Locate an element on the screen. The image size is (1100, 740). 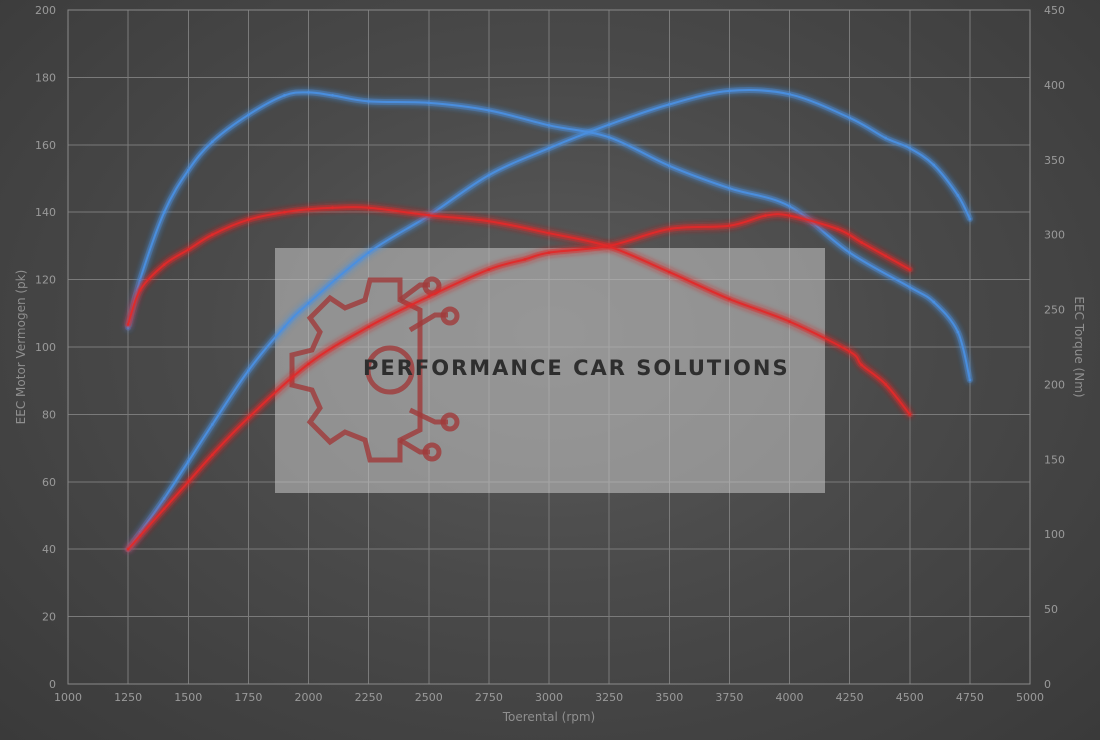
left-tick-label: 140 is located at coordinates (45, 212).